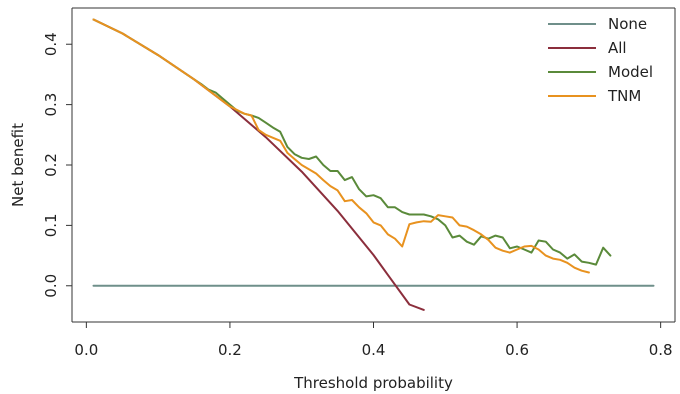 The image size is (680, 394). Describe the element at coordinates (18, 165) in the screenshot. I see `y-axis-title: Net benefit` at that location.